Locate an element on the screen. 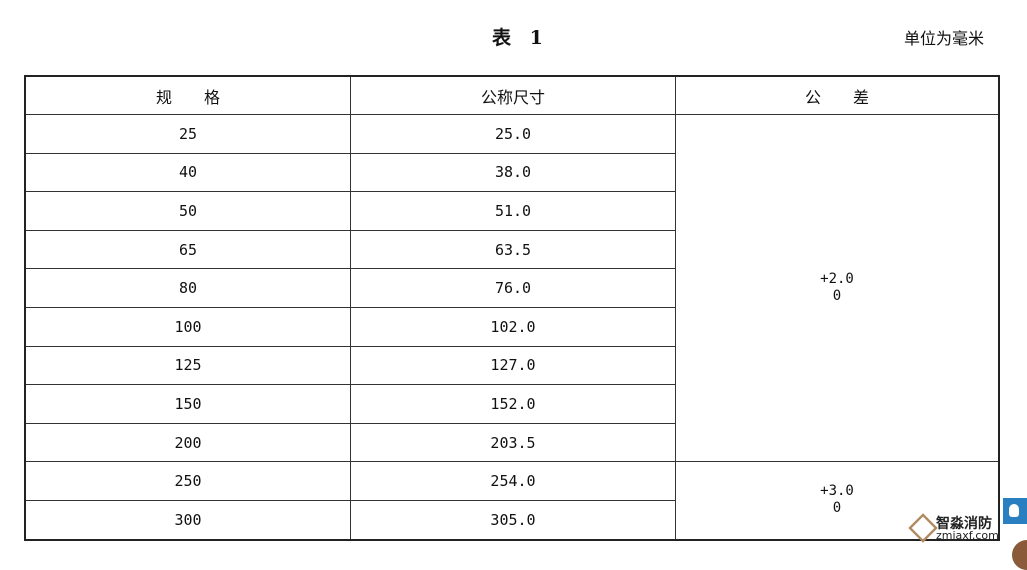 The width and height of the screenshot is (1027, 570). nominal-size-cell: 152.0 is located at coordinates (513, 404).